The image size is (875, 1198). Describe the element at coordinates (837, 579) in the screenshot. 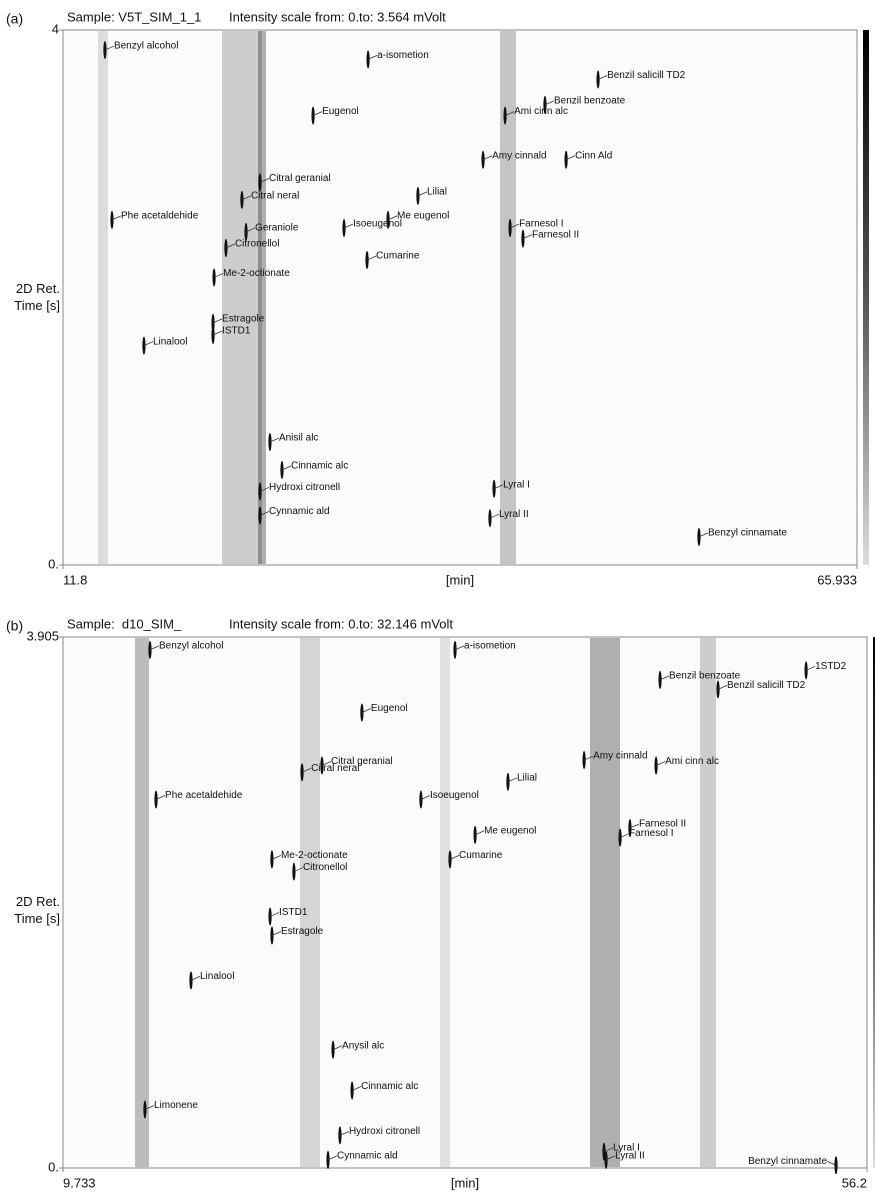

I see `x-tick-label: 65.933` at that location.